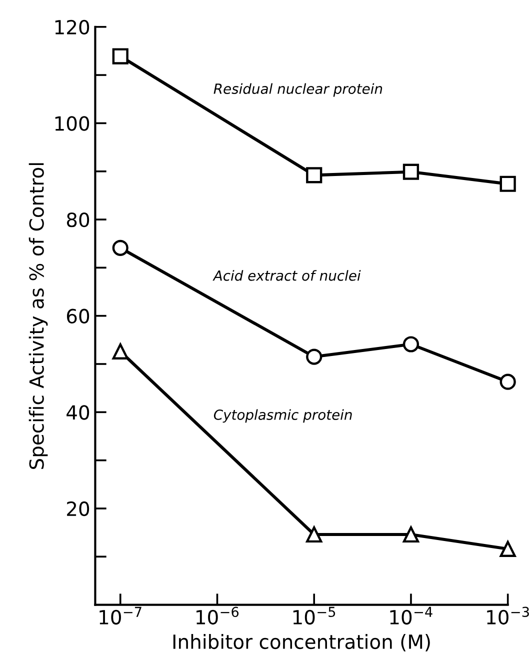 Image resolution: width=529 pixels, height=672 pixels. What do you see at coordinates (283, 416) in the screenshot?
I see `series-label: Cytoplasmic protein` at bounding box center [283, 416].